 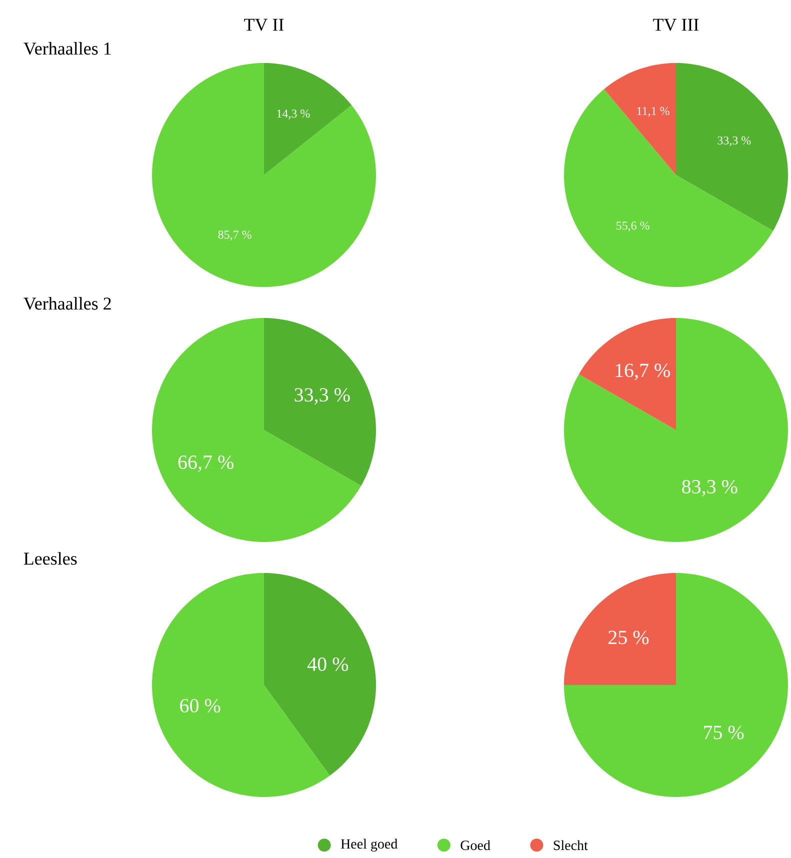 I want to click on legend-label: Heel goed, so click(x=369, y=845).